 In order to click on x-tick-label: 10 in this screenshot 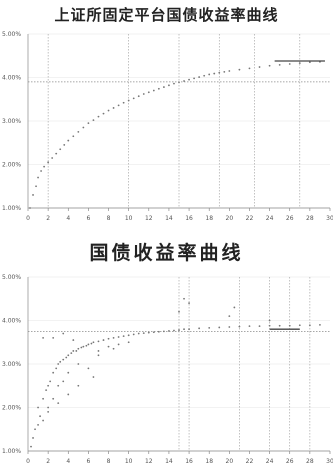, I will do `click(129, 461)`.